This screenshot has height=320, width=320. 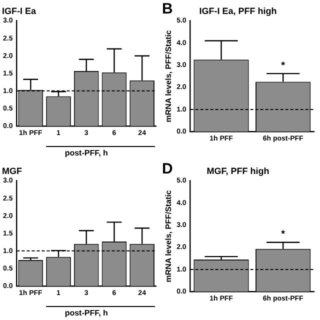 I want to click on text: D, so click(x=167, y=169).